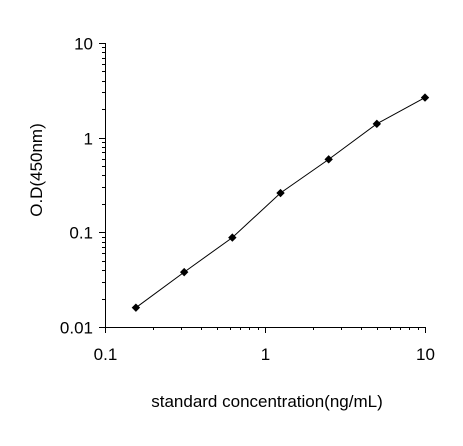 Image resolution: width=463 pixels, height=446 pixels. What do you see at coordinates (425, 354) in the screenshot?
I see `x-tick-label: 10` at bounding box center [425, 354].